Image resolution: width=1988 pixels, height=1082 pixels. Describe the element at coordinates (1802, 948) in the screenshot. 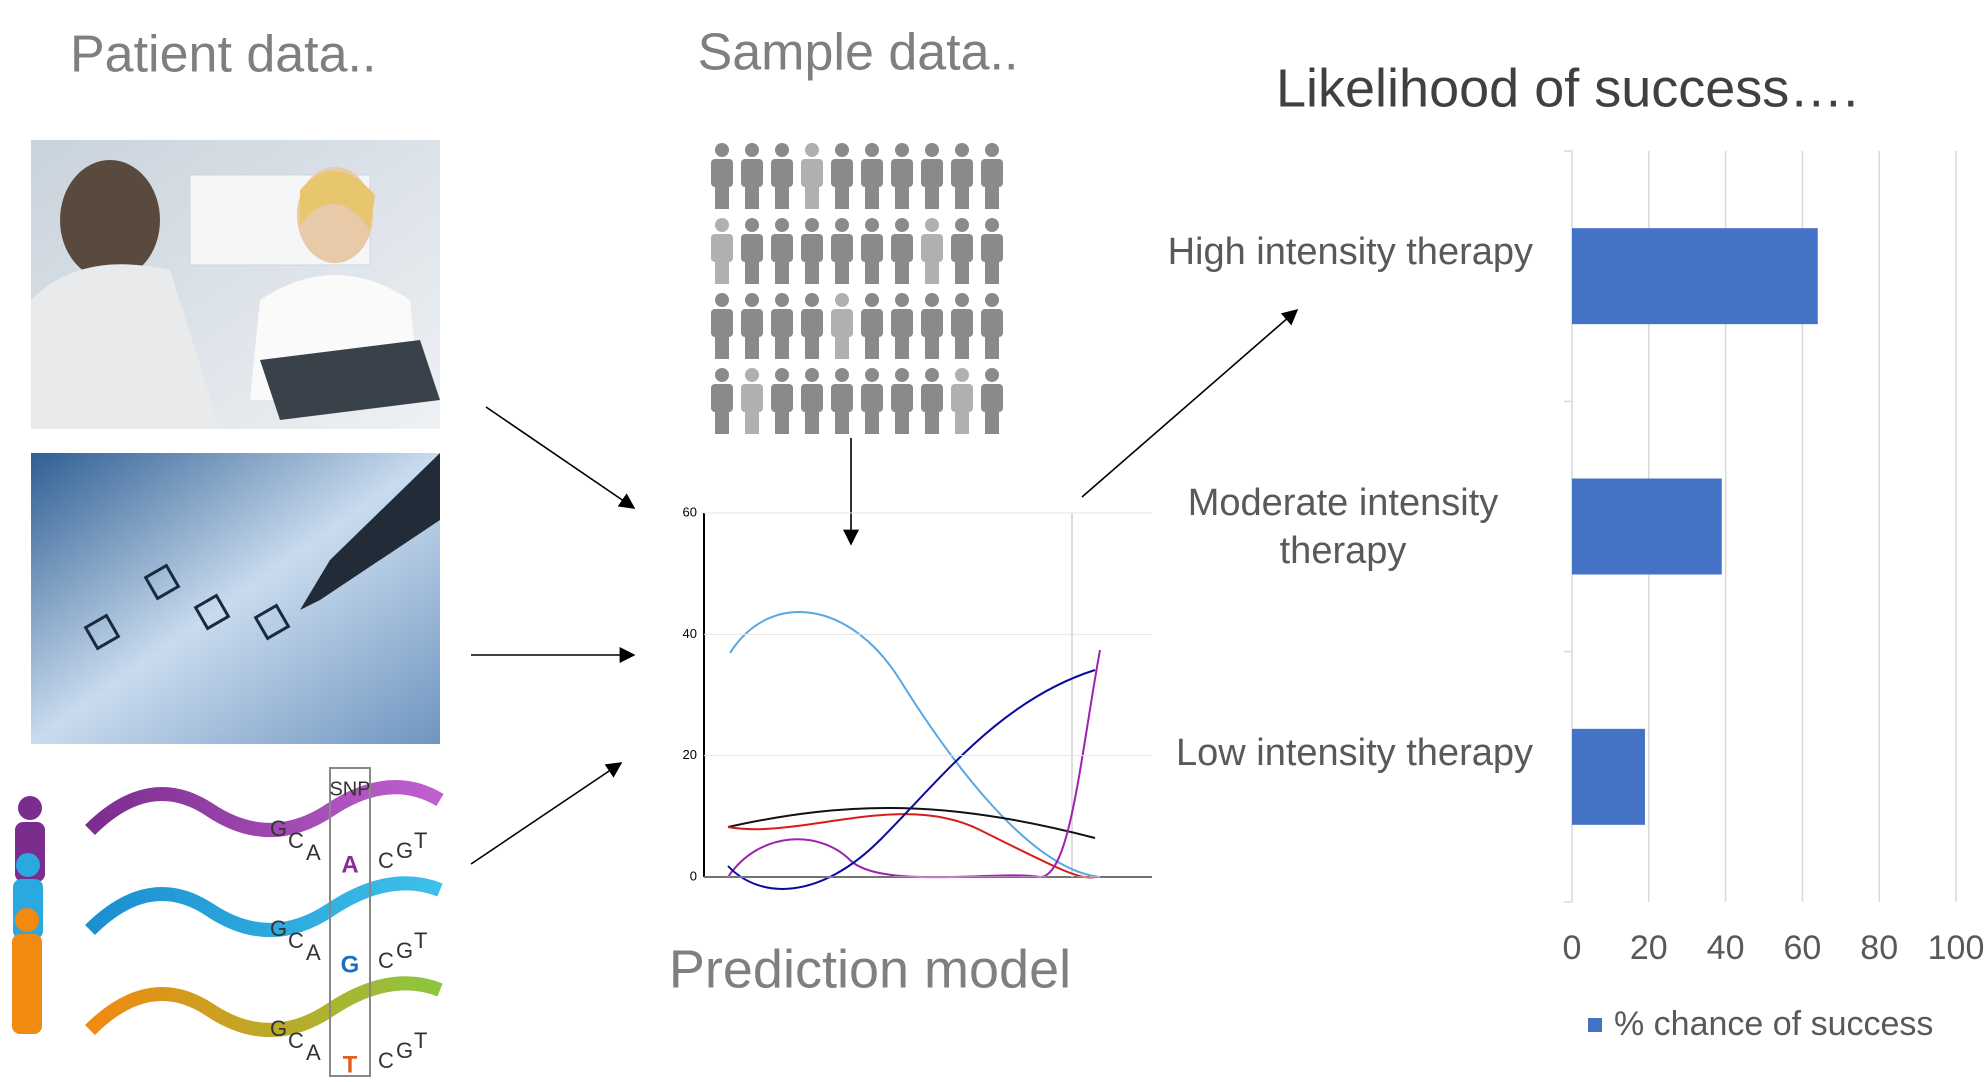

I see `x-tick-label: 60` at that location.